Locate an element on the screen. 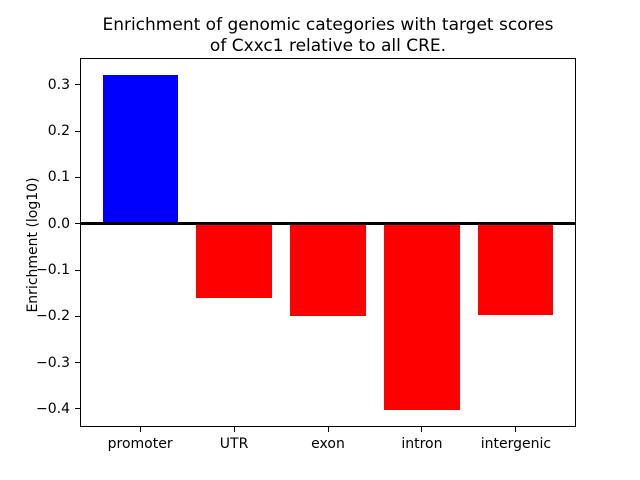 This screenshot has height=480, width=640. y-tick-label-0.0: 0.0 is located at coordinates (58, 223).